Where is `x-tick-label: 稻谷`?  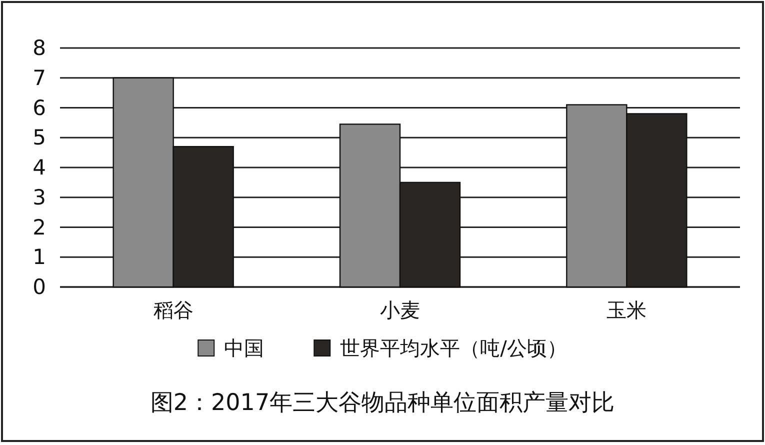
x-tick-label: 稻谷 is located at coordinates (173, 310).